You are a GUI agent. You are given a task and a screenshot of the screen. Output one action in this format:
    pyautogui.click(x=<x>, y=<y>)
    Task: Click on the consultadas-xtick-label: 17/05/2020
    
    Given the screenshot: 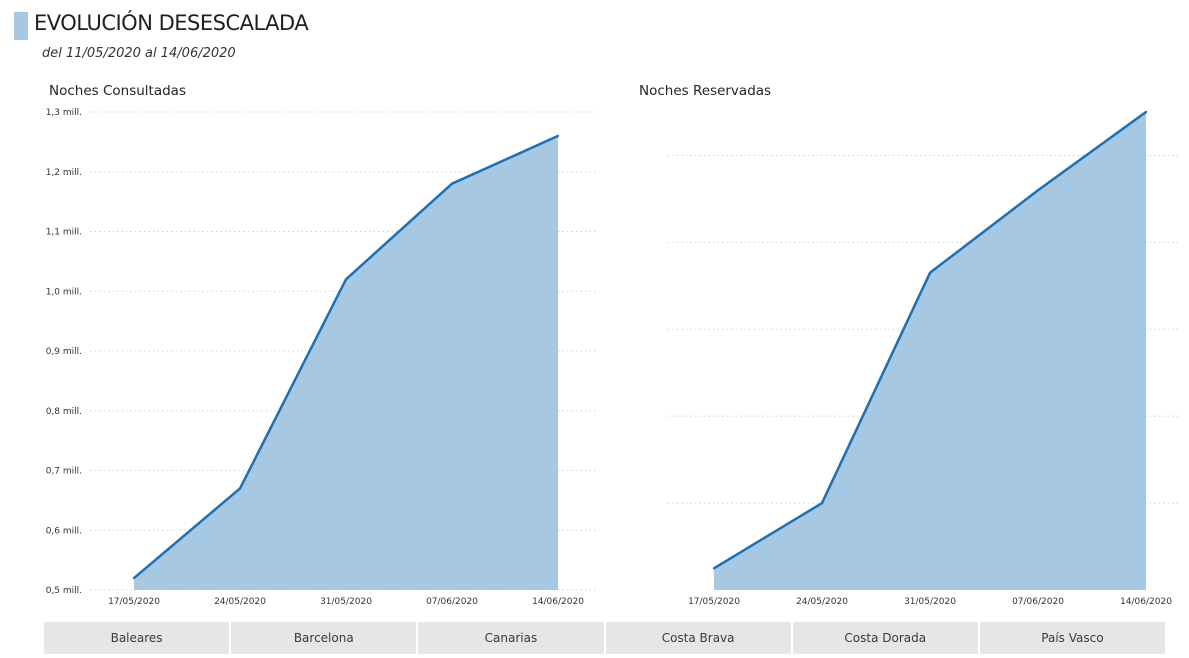 What is the action you would take?
    pyautogui.click(x=134, y=602)
    